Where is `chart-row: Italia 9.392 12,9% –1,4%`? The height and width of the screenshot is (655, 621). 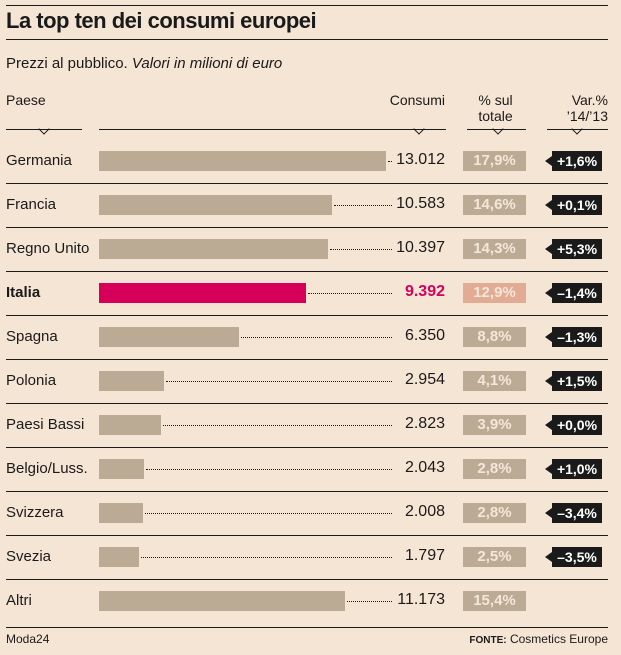
chart-row: Italia 9.392 12,9% –1,4% is located at coordinates (310, 293).